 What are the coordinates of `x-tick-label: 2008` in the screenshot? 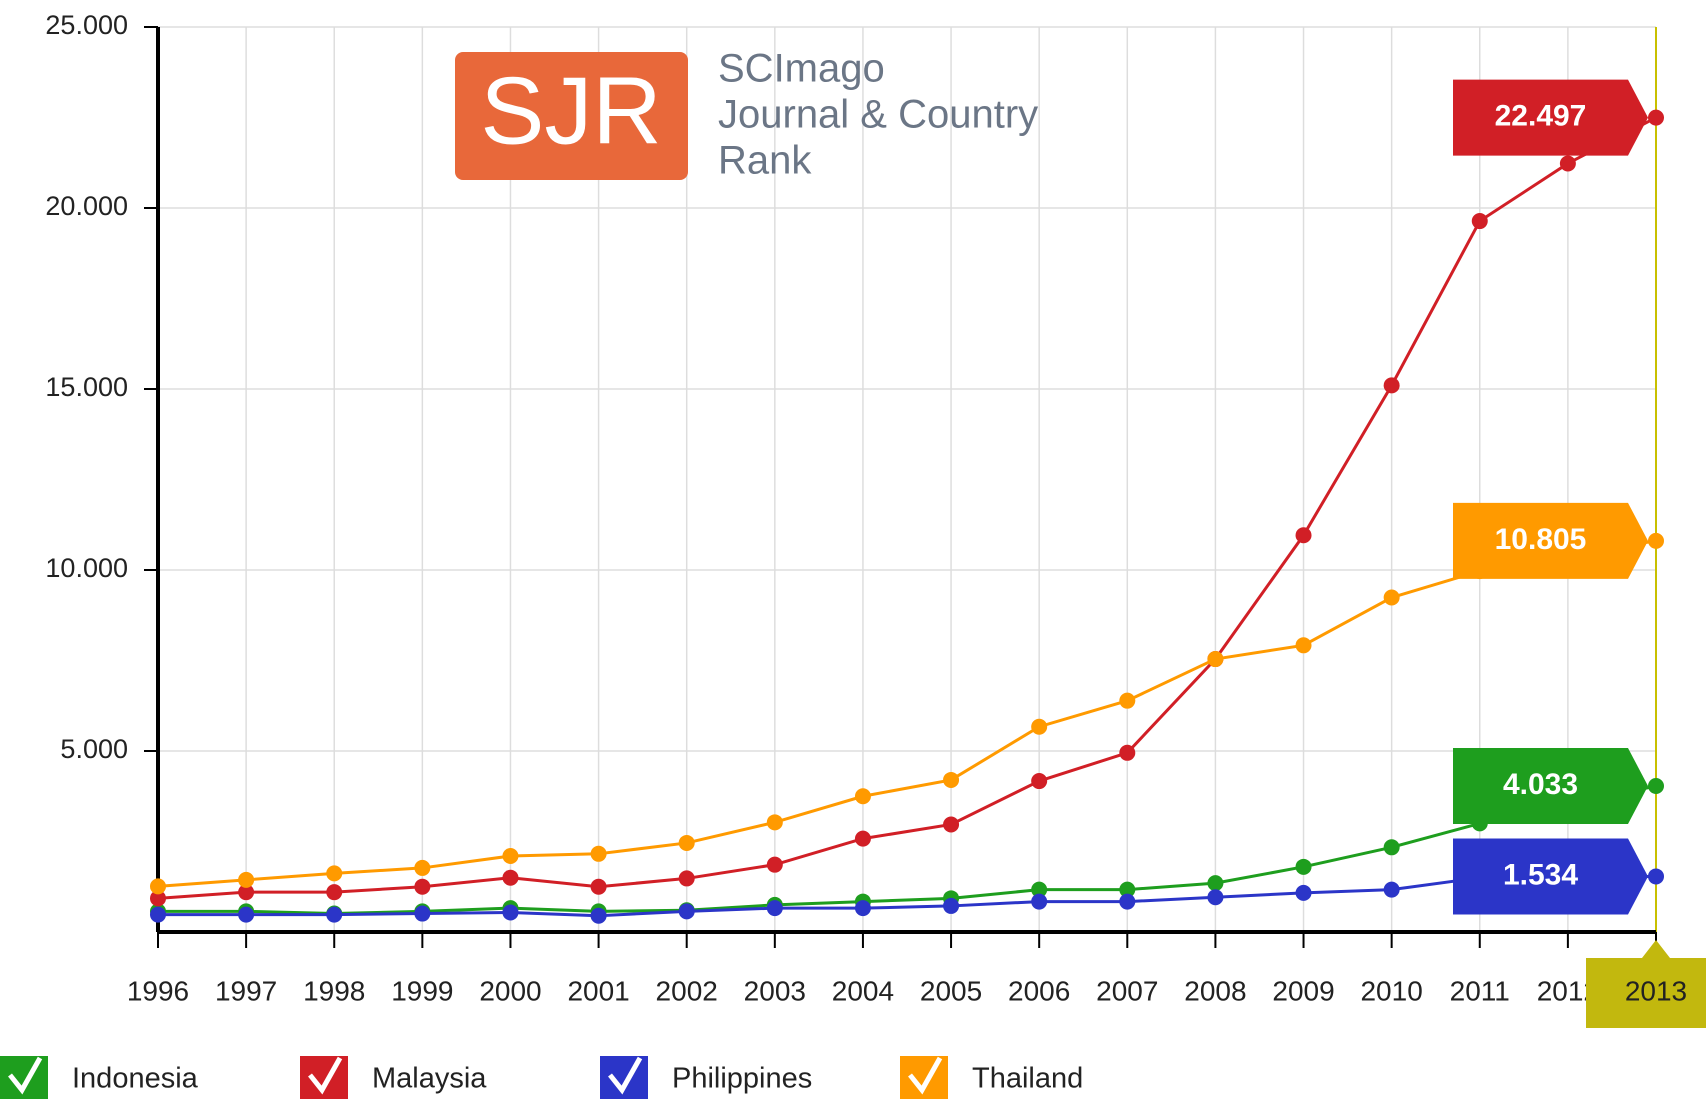 It's located at (1215, 990).